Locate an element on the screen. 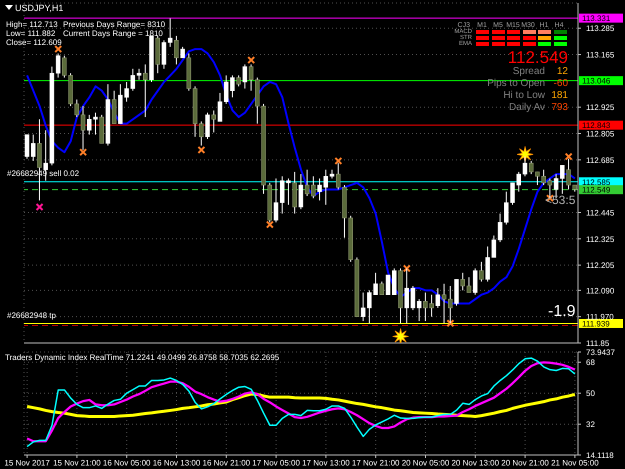  x-tick-label: 16 Nov 21:00 is located at coordinates (226, 463).